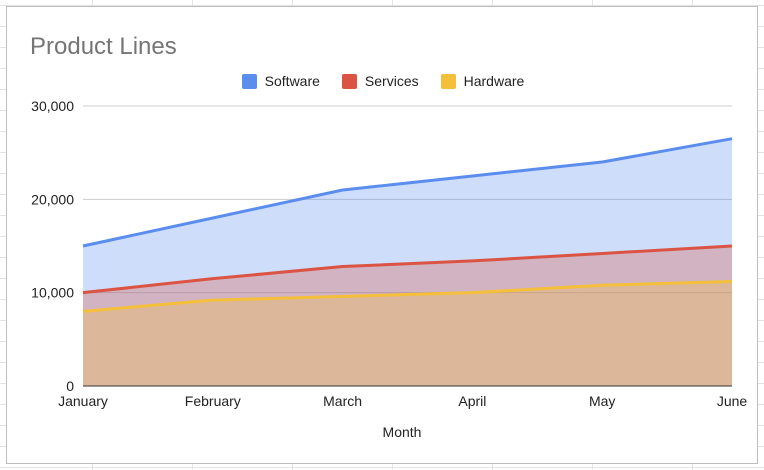 The image size is (764, 470). Describe the element at coordinates (391, 81) in the screenshot. I see `legend-label: Services` at that location.